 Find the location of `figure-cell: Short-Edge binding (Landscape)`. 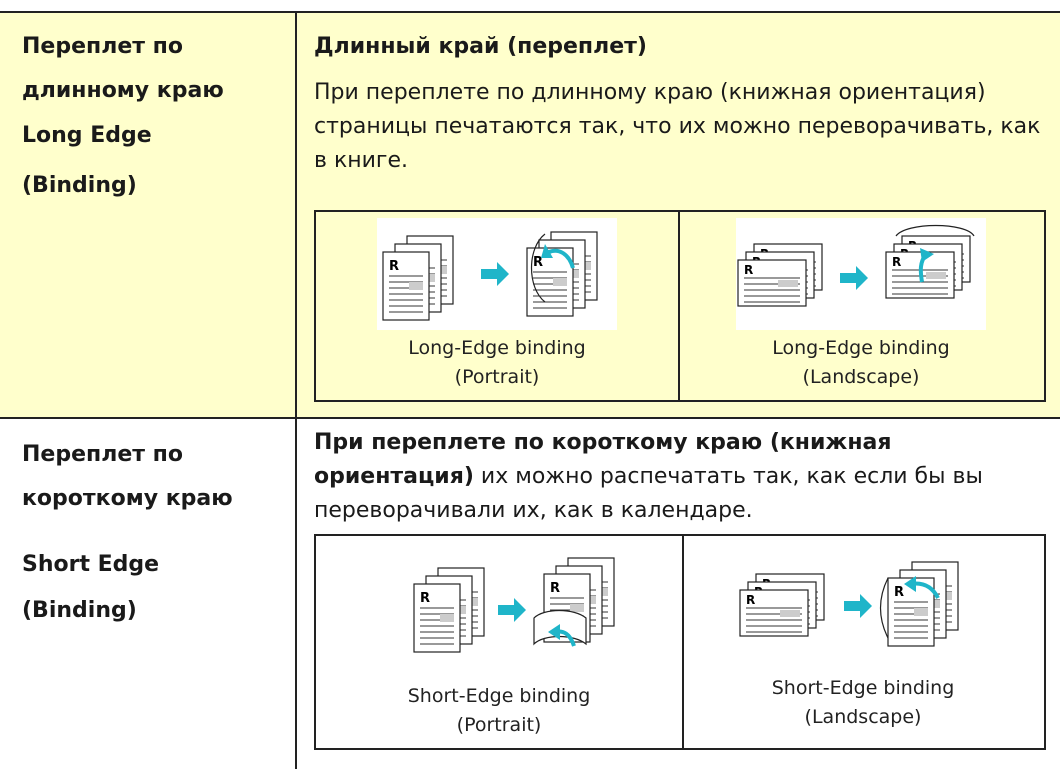

figure-cell: Short-Edge binding (Landscape) is located at coordinates (863, 642).